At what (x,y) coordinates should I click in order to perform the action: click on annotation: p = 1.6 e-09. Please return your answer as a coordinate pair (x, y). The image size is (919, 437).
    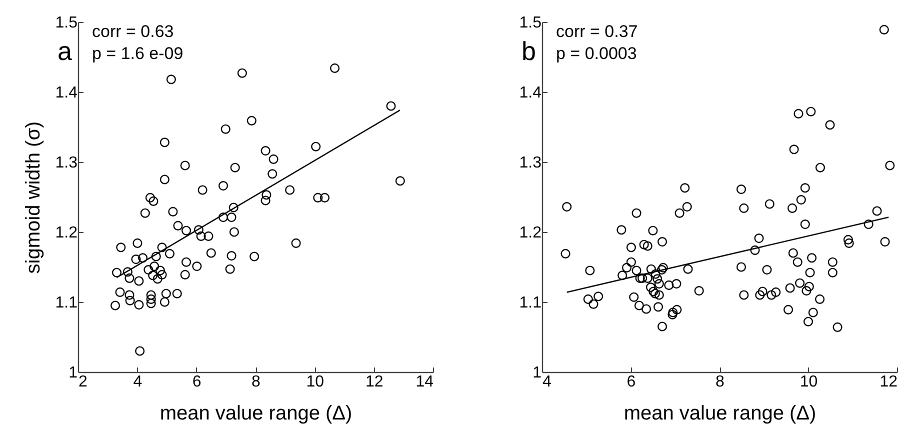
    Looking at the image, I should click on (138, 53).